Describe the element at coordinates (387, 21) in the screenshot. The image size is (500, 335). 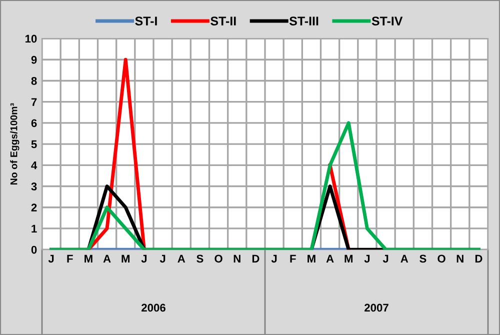
I see `legend-label: ST-IV` at that location.